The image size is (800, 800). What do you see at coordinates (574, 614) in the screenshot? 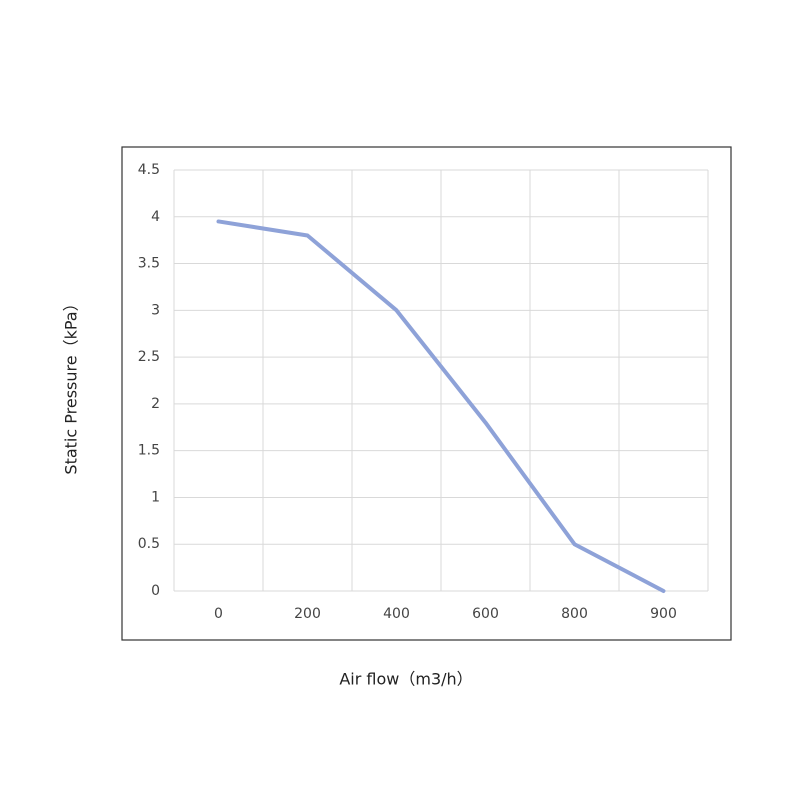
I see `x-tick-label: 800` at bounding box center [574, 614].